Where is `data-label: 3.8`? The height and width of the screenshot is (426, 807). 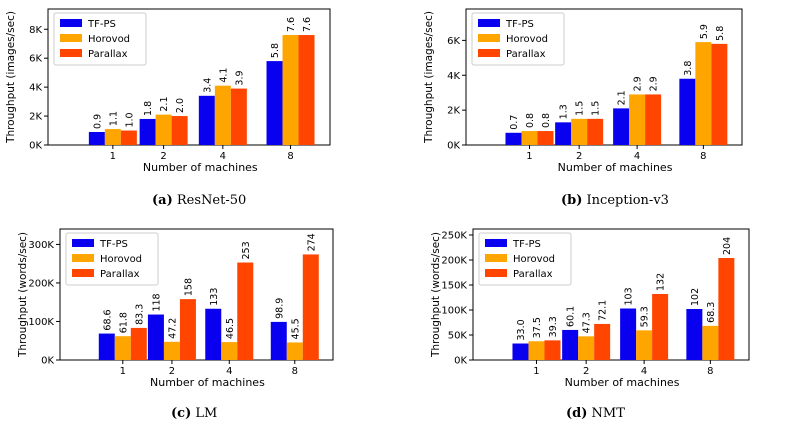
data-label: 3.8 is located at coordinates (688, 68).